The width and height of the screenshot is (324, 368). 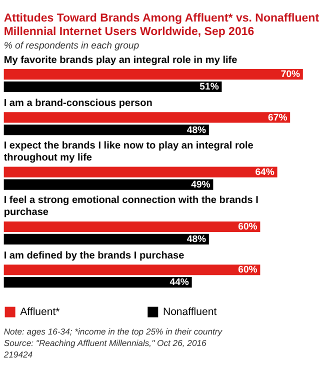 I want to click on data-label: 44%, so click(x=180, y=282).